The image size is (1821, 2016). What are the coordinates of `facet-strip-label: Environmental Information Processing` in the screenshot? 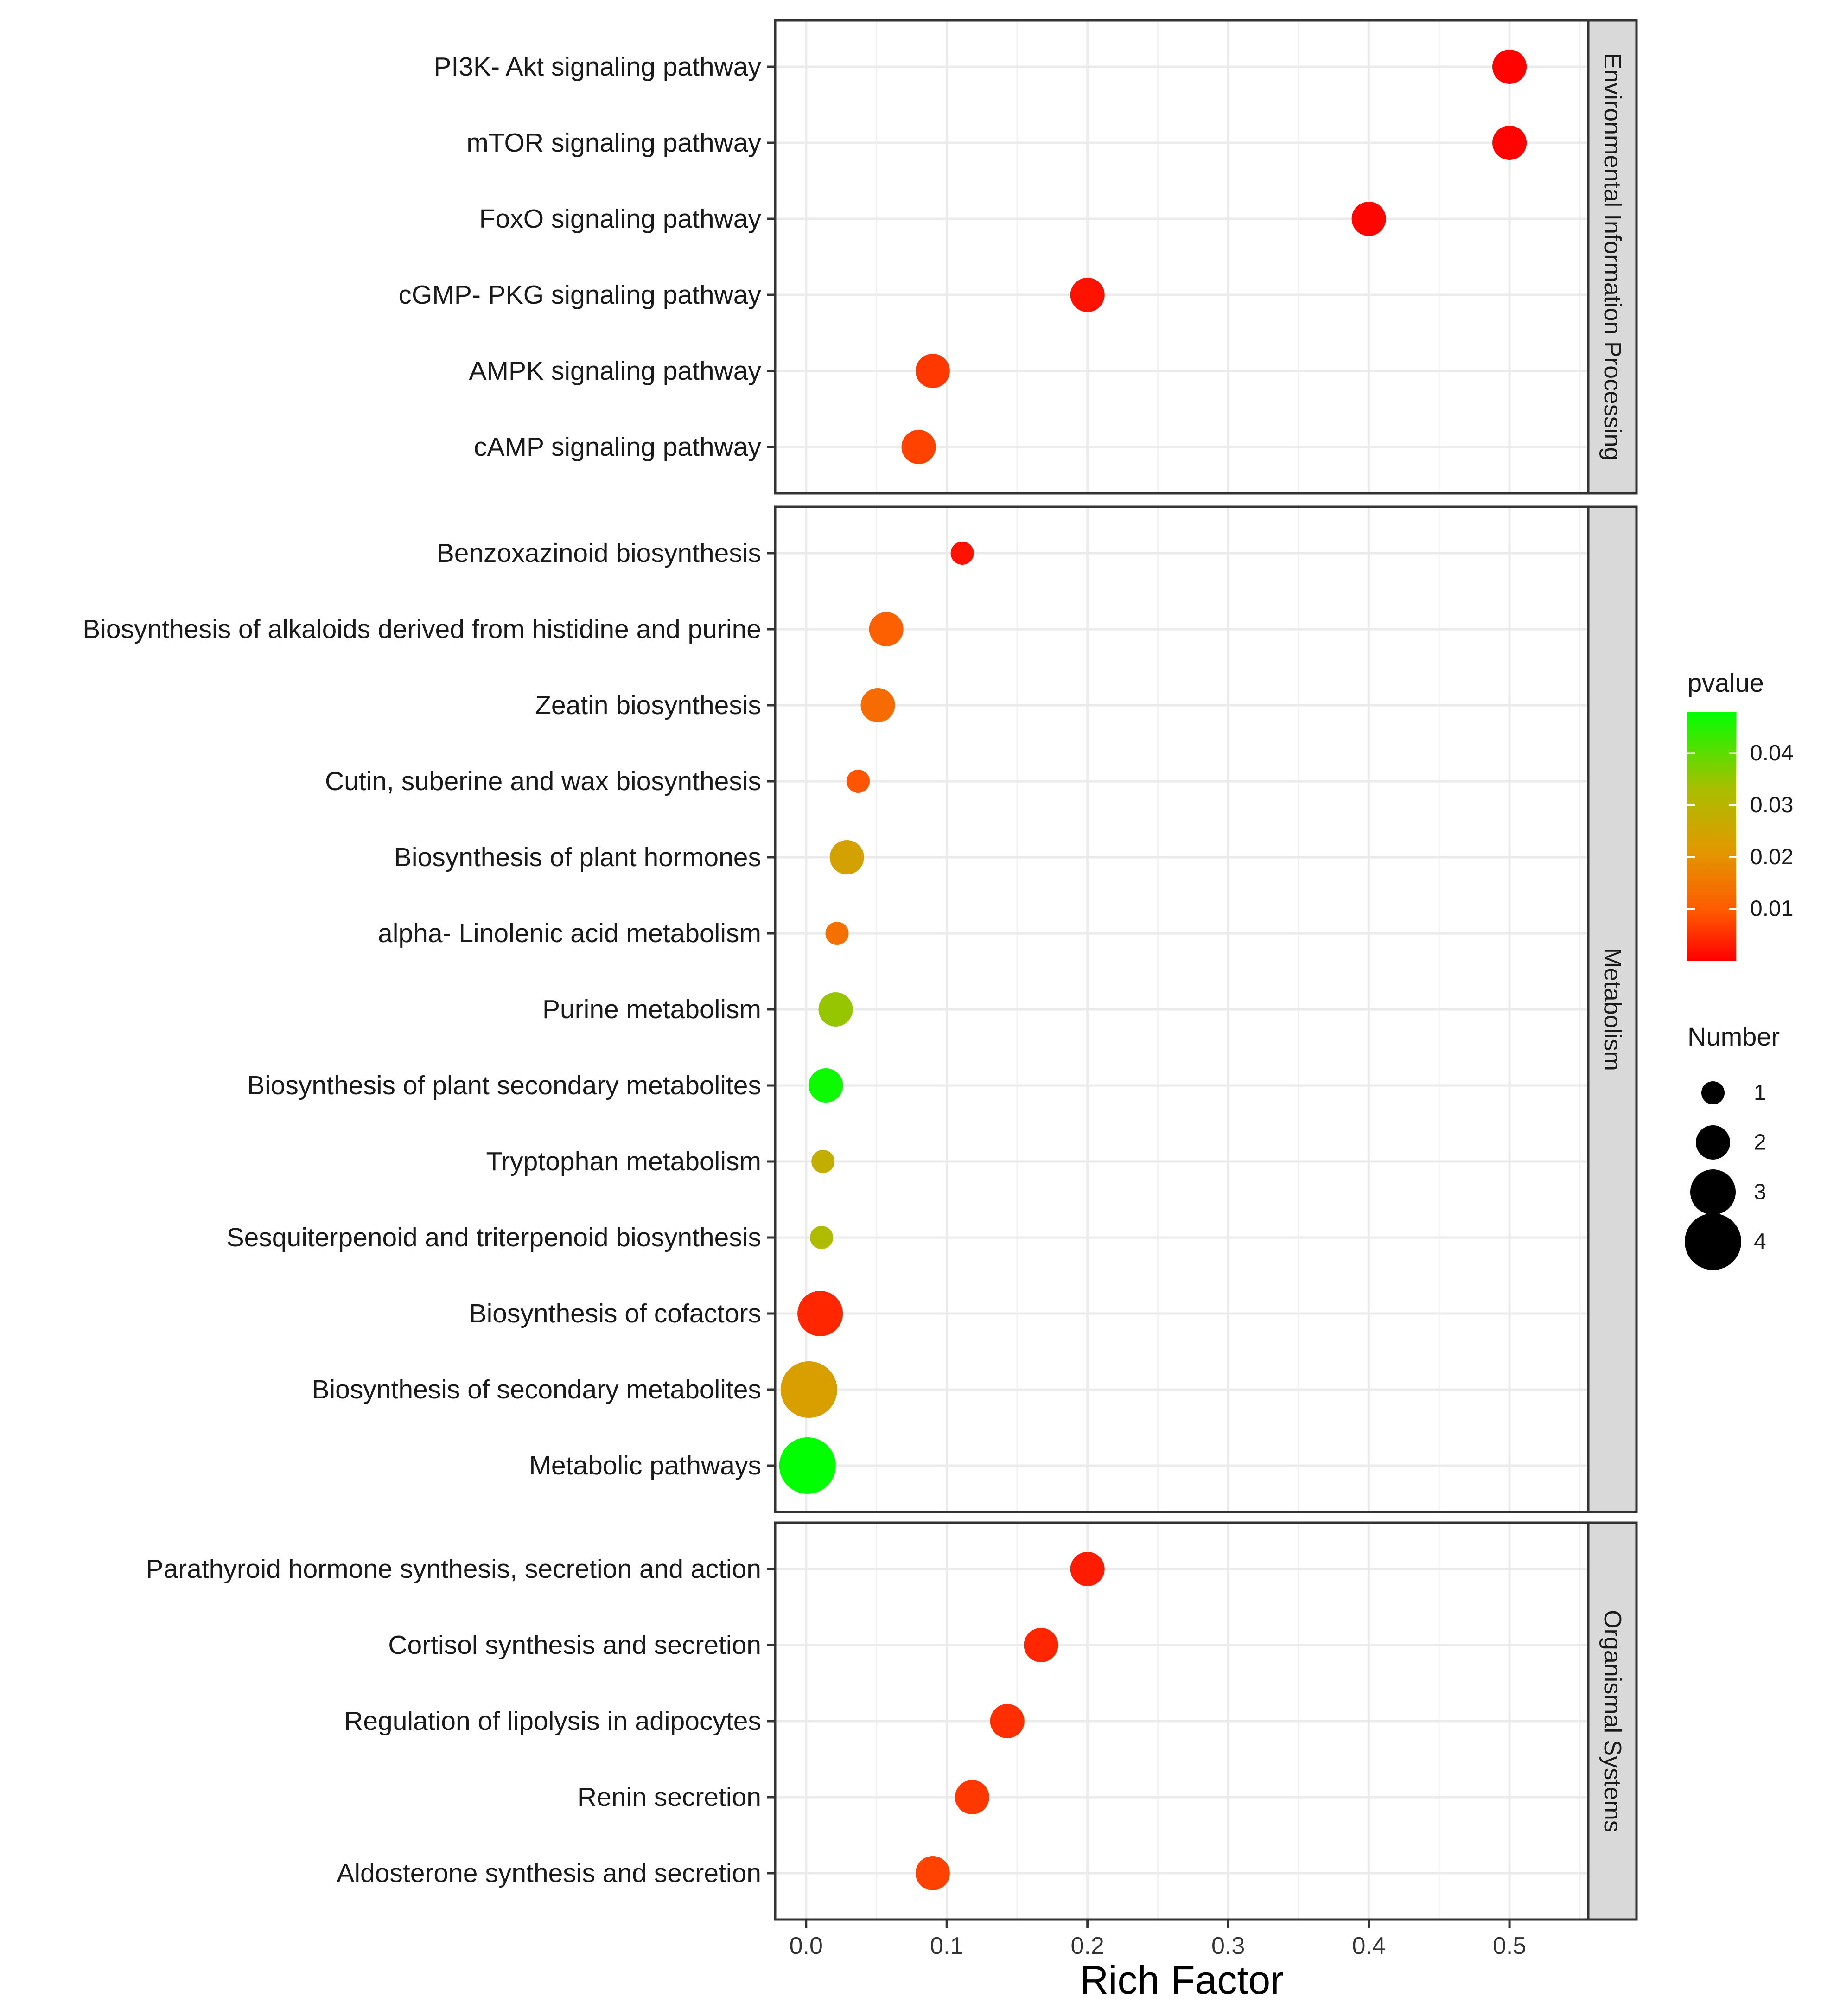 It's located at (1612, 257).